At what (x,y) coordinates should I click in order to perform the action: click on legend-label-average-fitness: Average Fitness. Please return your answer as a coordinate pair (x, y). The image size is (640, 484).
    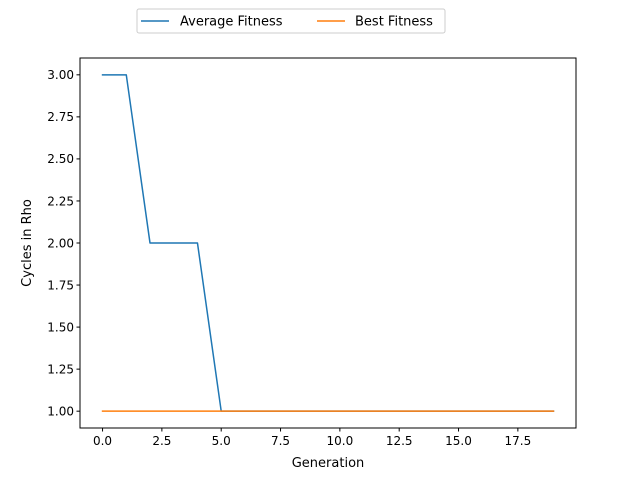
    Looking at the image, I should click on (231, 22).